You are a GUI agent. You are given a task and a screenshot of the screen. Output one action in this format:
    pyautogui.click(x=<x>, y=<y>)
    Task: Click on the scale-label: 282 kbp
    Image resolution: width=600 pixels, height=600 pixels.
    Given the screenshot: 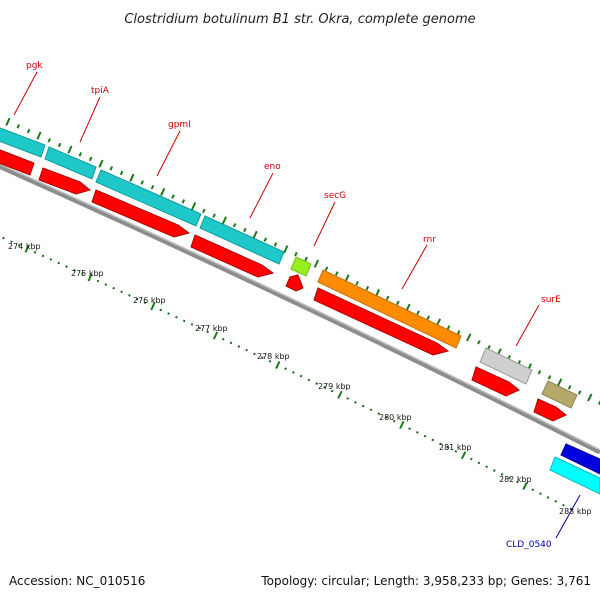 What is the action you would take?
    pyautogui.click(x=515, y=479)
    